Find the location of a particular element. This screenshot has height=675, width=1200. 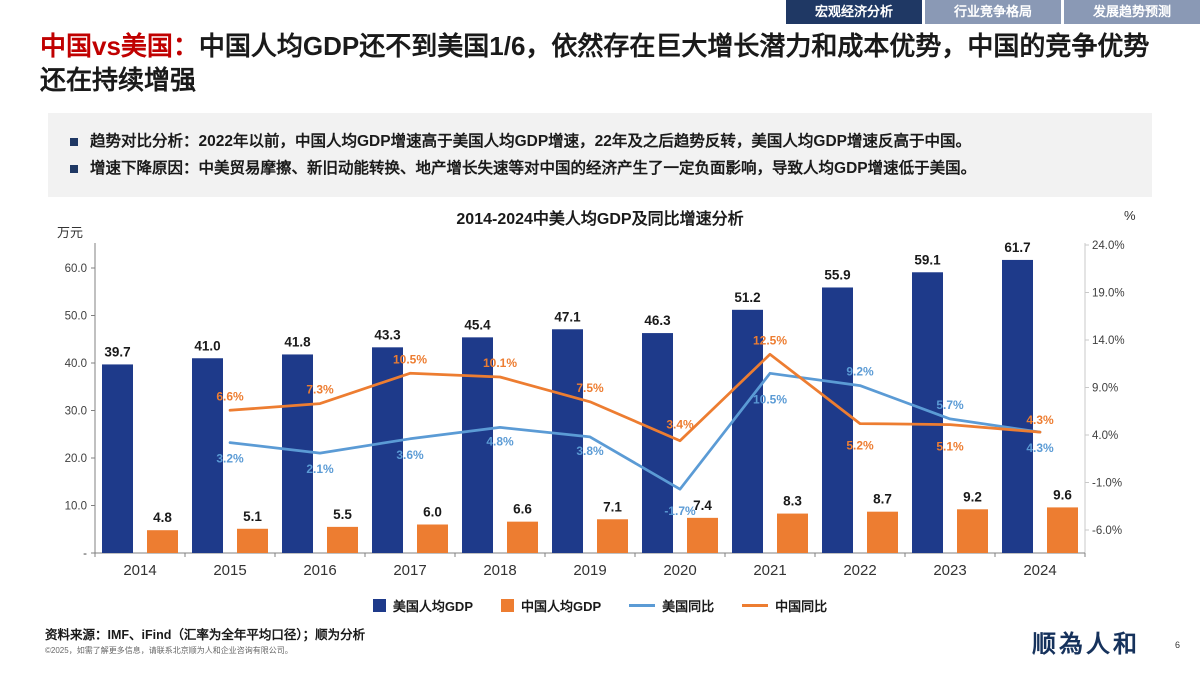

svg-text: 61.7 is located at coordinates (1017, 247).